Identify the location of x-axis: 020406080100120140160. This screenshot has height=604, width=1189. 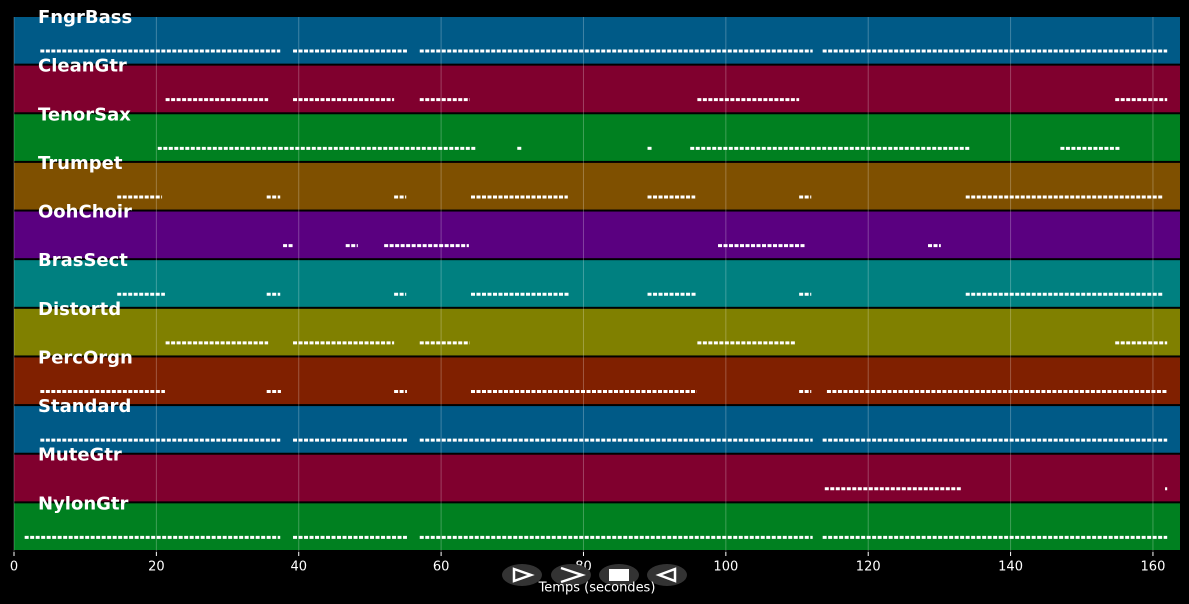
(588, 563).